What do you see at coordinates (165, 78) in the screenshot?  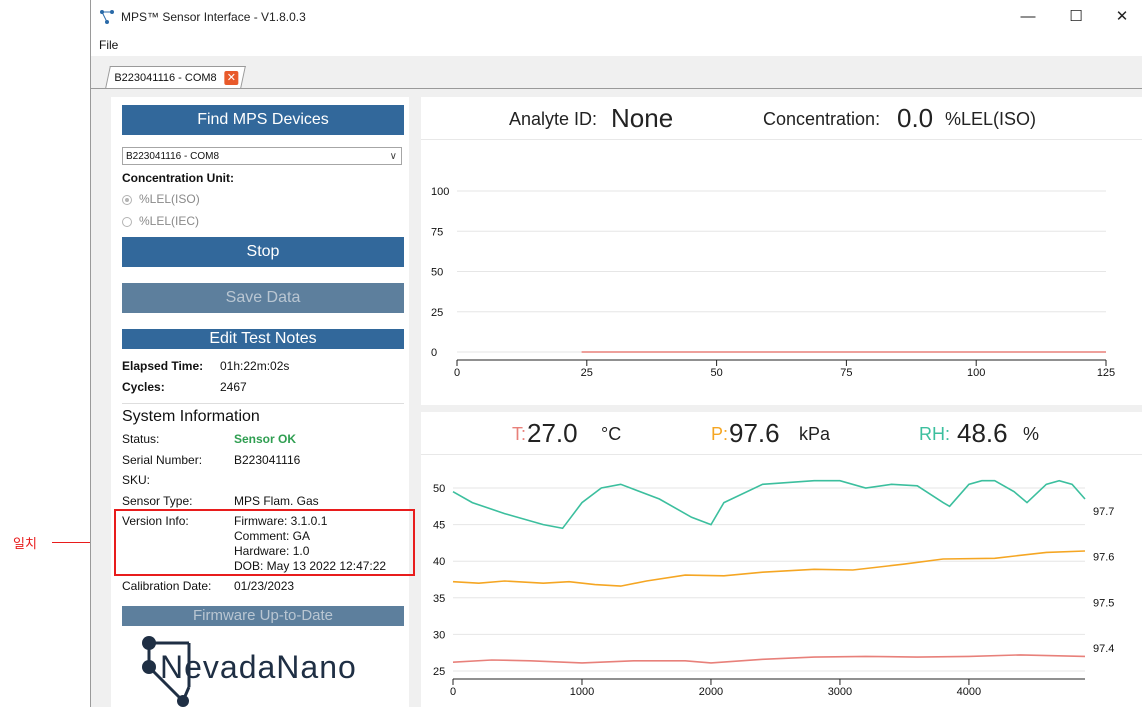 I see `tab-device-label: B223041116 - COM8` at bounding box center [165, 78].